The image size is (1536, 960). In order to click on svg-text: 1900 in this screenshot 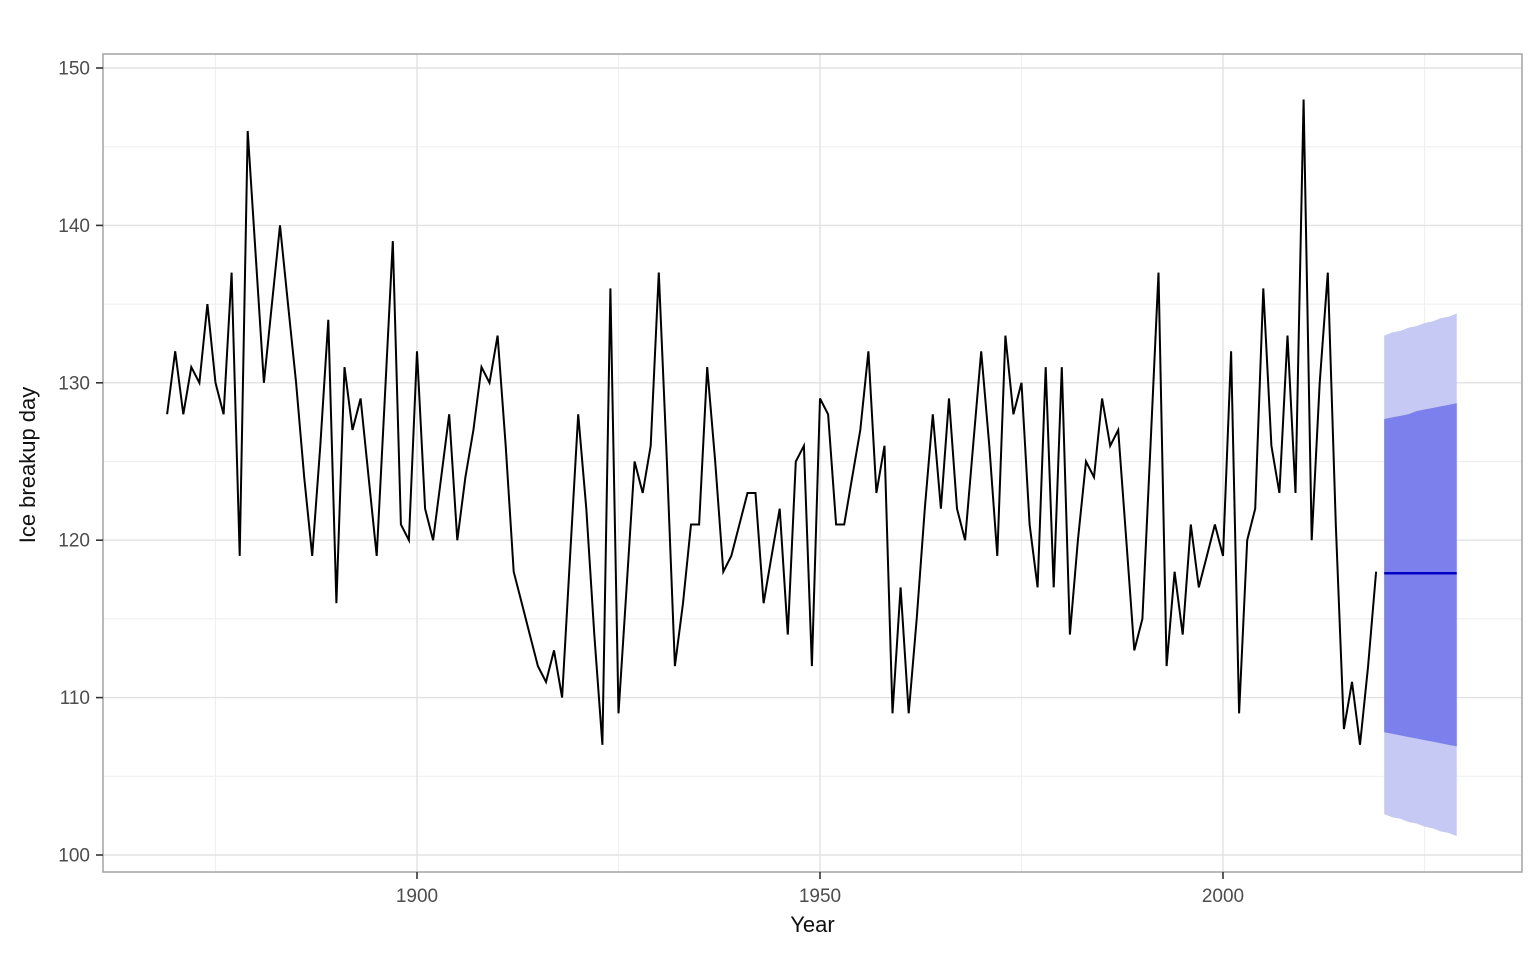, I will do `click(417, 896)`.